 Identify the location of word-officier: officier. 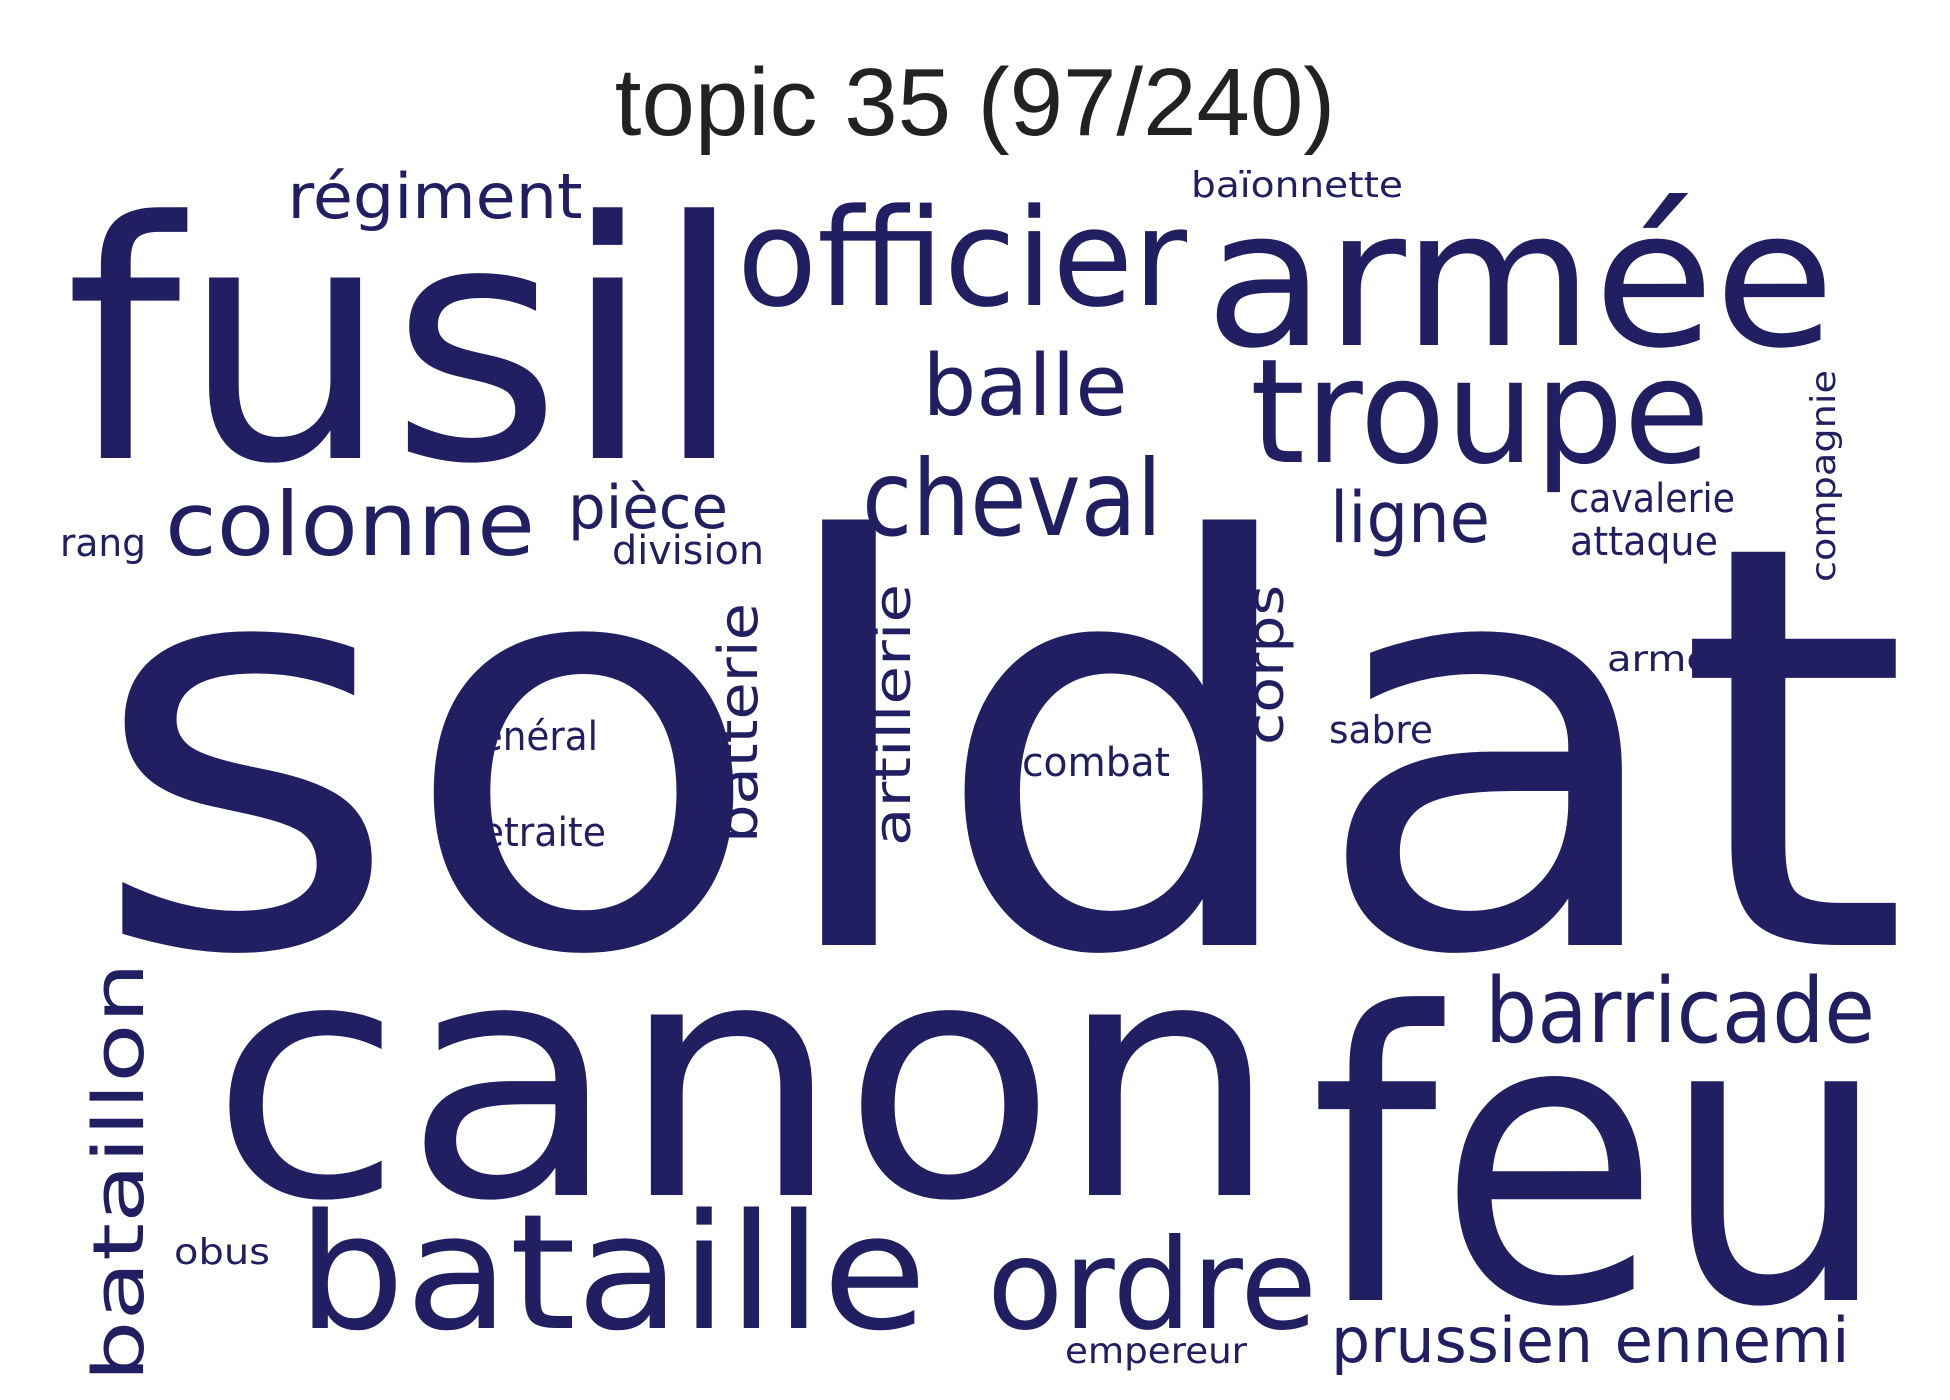
(962, 258).